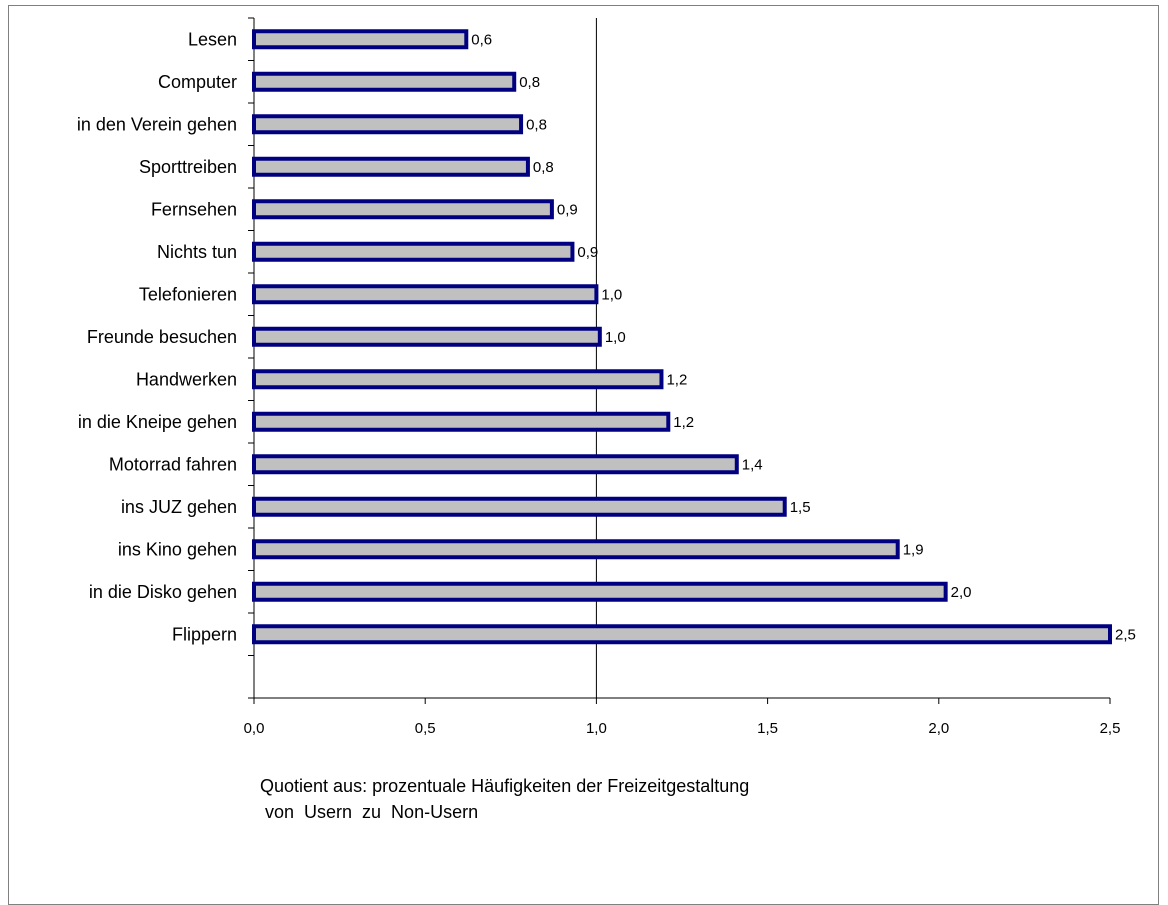  What do you see at coordinates (188, 167) in the screenshot?
I see `category-label: Sporttreiben` at bounding box center [188, 167].